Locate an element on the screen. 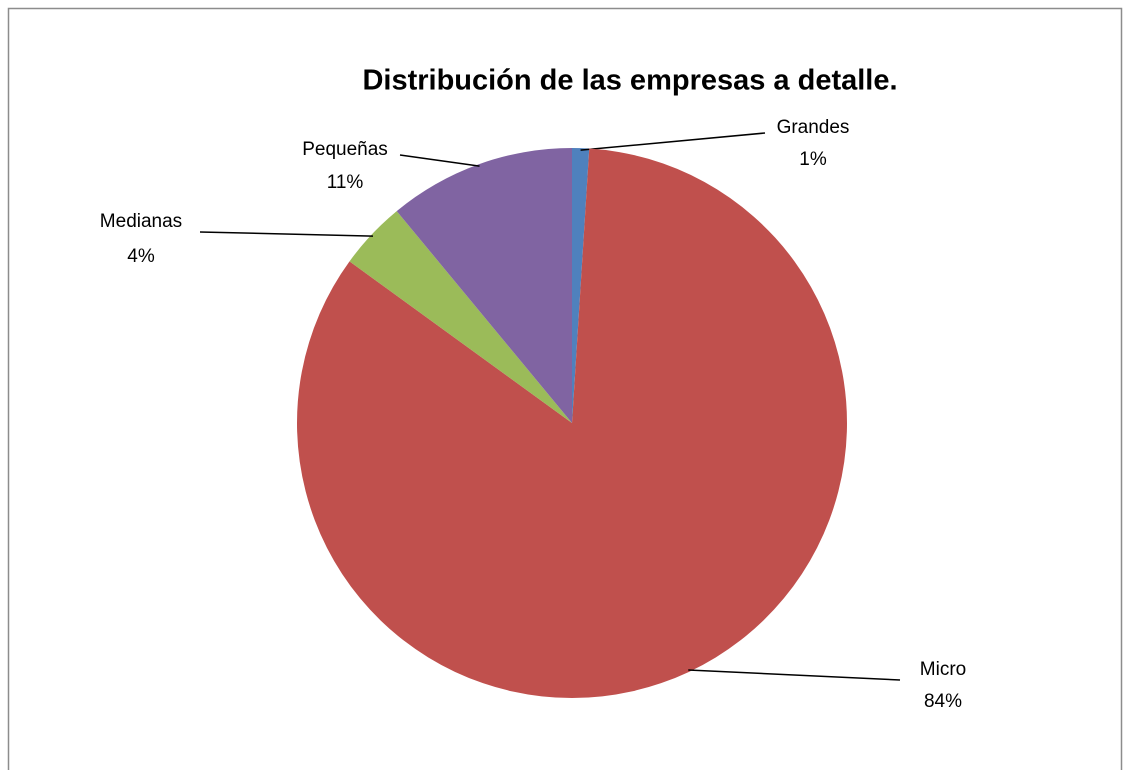 The image size is (1130, 770). slice-label: Medianas is located at coordinates (141, 221).